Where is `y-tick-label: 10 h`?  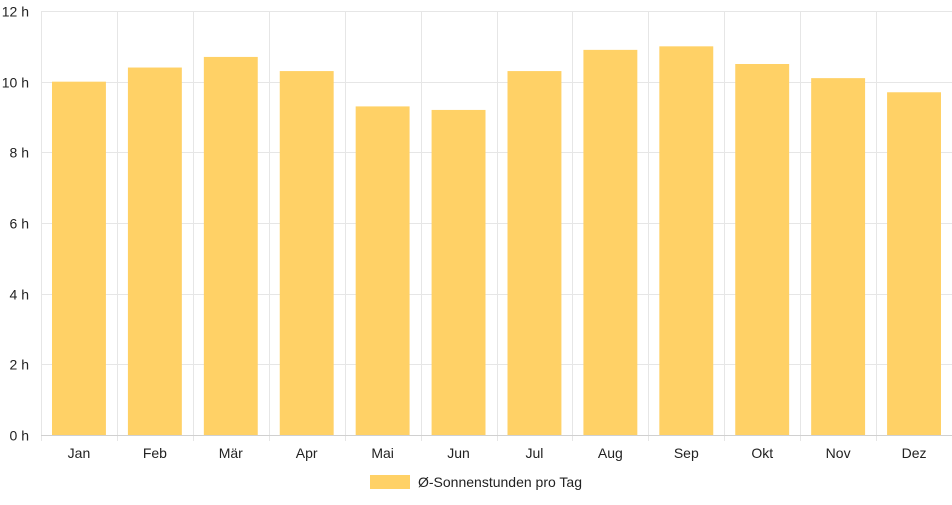
y-tick-label: 10 h is located at coordinates (15, 83).